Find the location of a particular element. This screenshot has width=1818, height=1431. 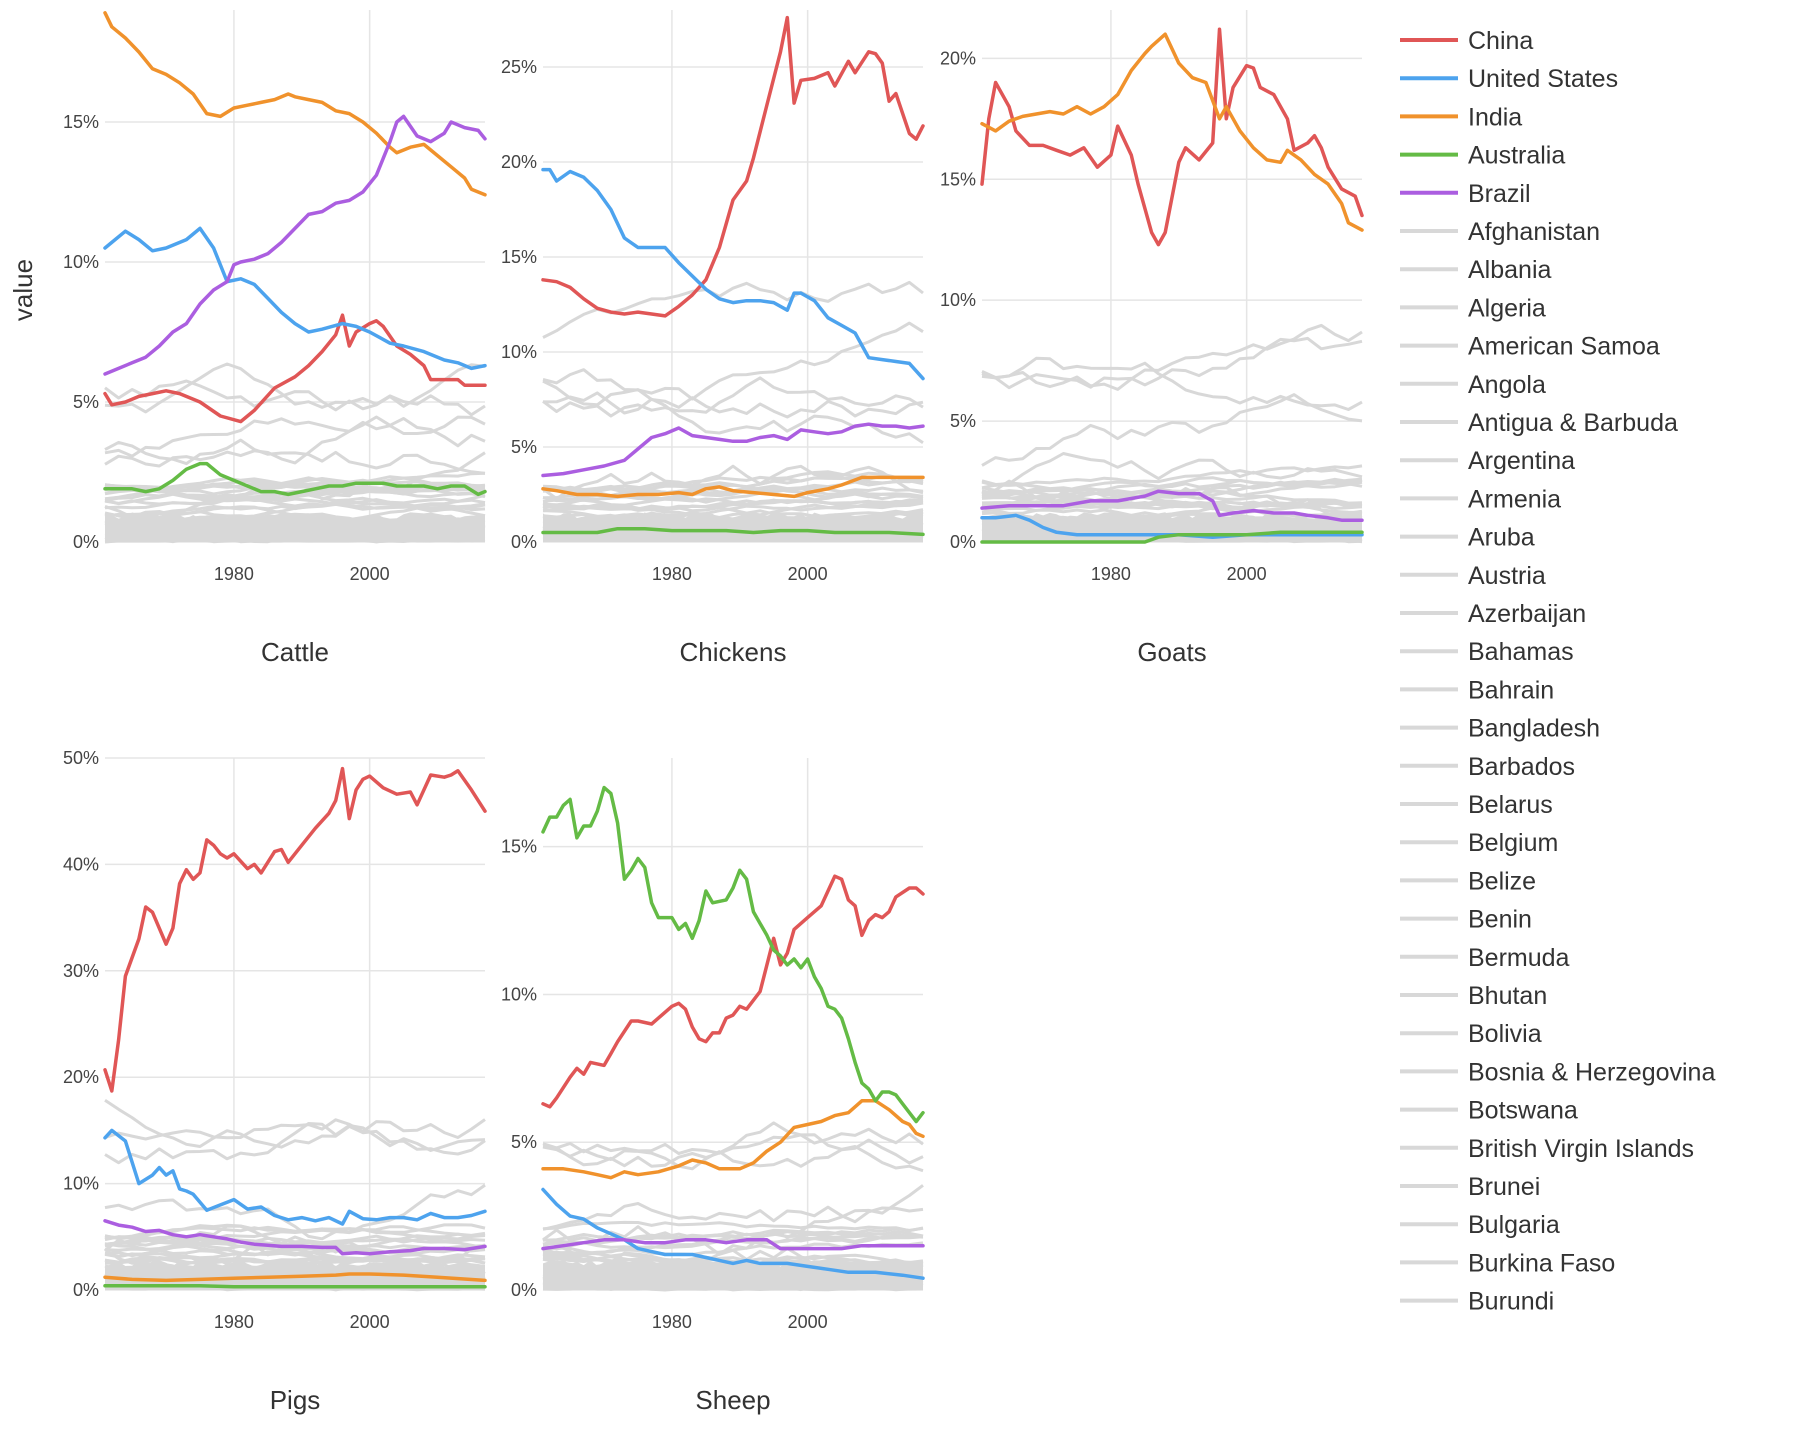

legend-entry: Burkina Faso is located at coordinates (1541, 1263).